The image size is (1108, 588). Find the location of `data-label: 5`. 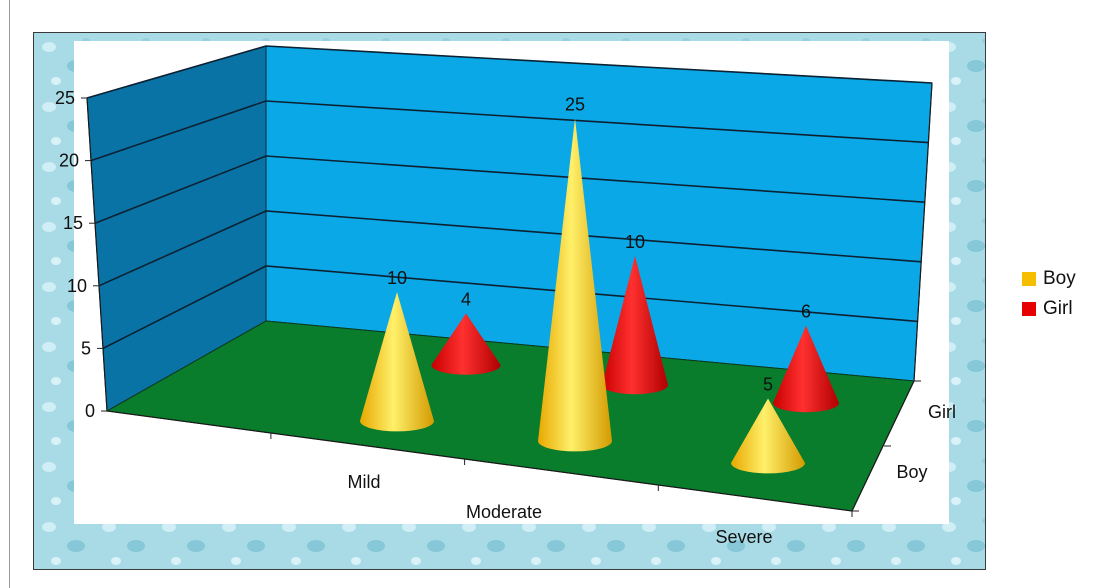

data-label: 5 is located at coordinates (768, 385).